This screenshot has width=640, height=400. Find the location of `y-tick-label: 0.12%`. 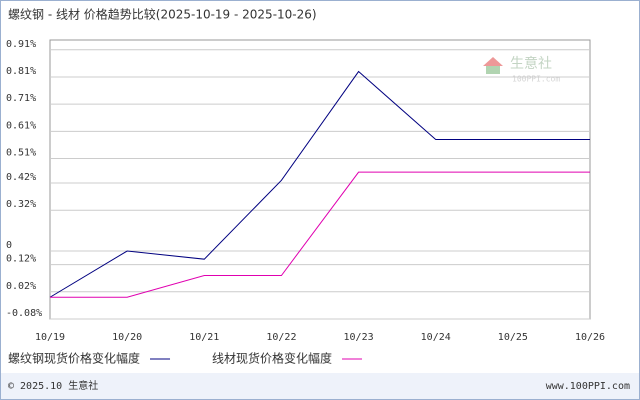

y-tick-label: 0.12% is located at coordinates (21, 259).